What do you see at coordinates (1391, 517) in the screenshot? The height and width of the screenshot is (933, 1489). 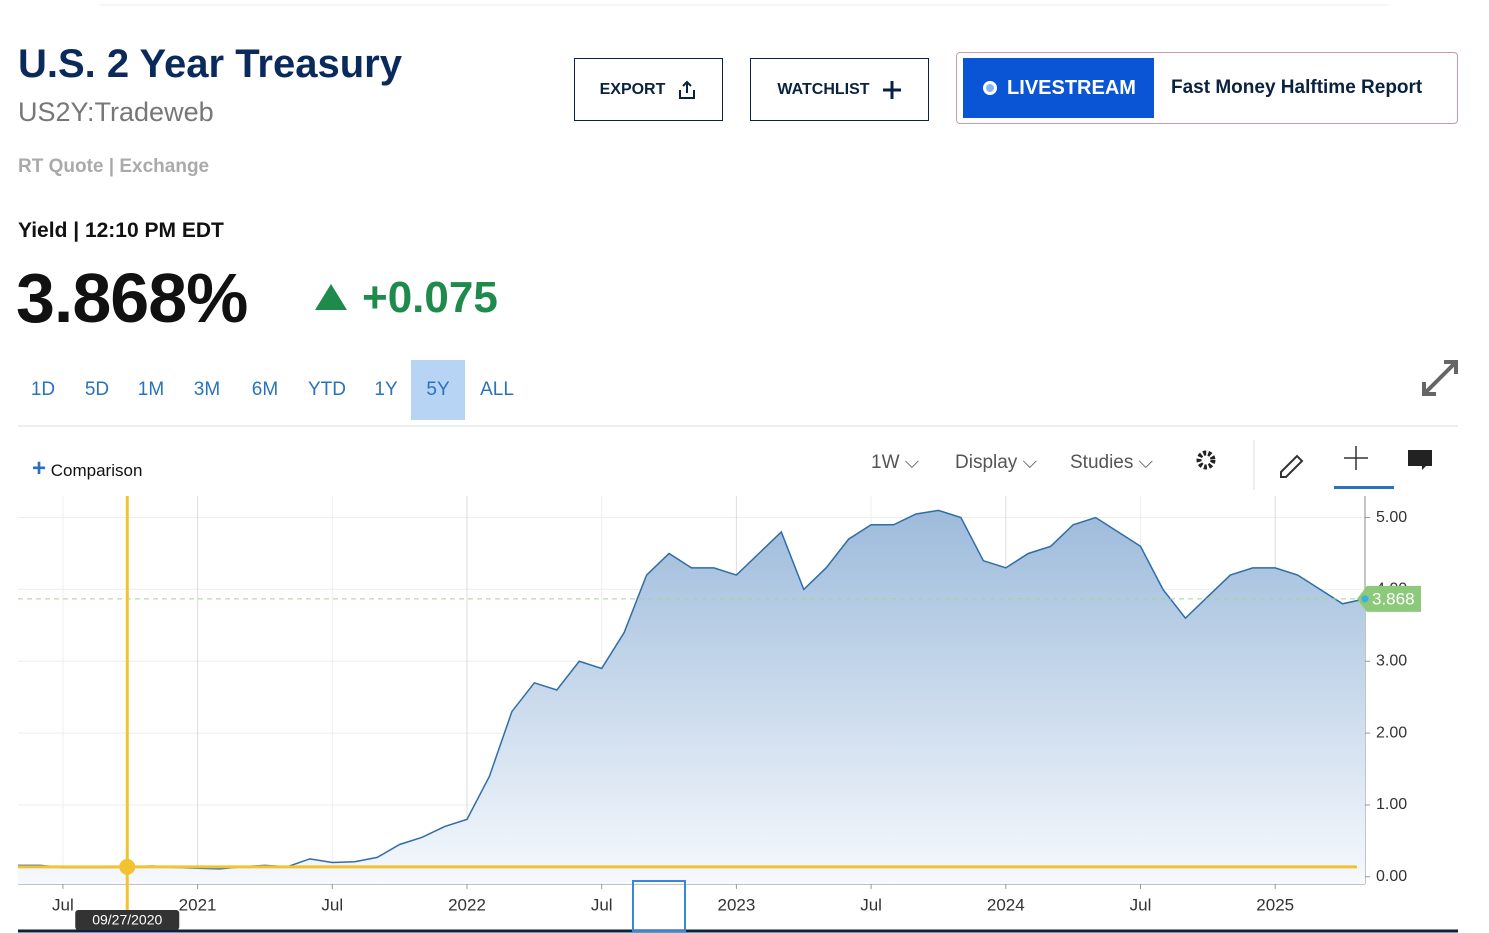 I see `y-tick-label: 5.00` at bounding box center [1391, 517].